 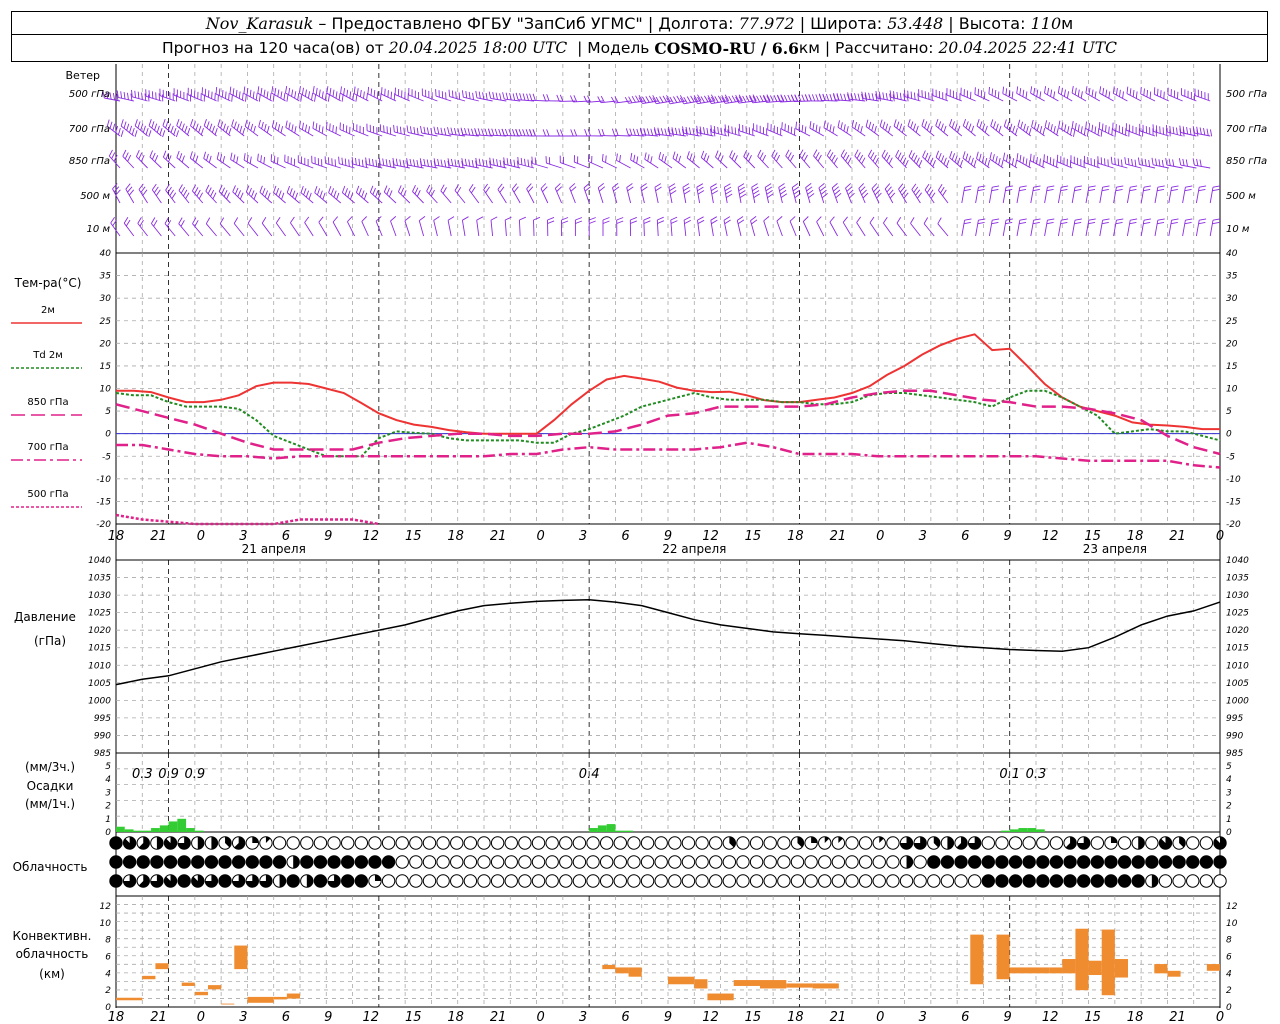 What do you see at coordinates (1241, 196) in the screenshot?
I see `wind-level-label-right: 500 м` at bounding box center [1241, 196].